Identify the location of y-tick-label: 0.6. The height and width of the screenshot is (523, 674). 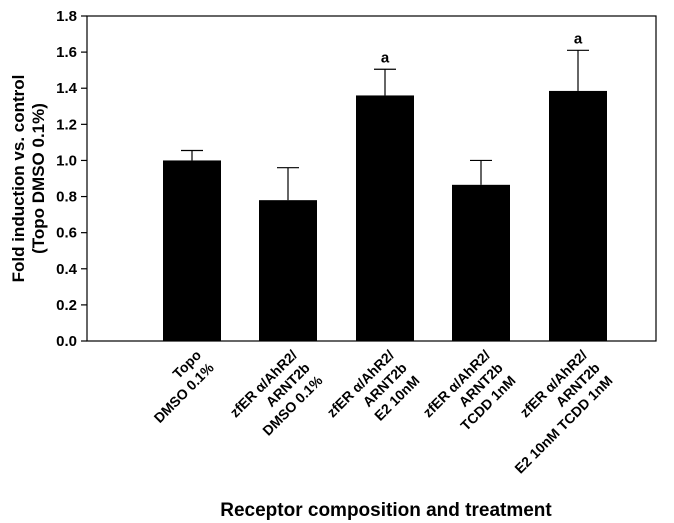
(66, 233).